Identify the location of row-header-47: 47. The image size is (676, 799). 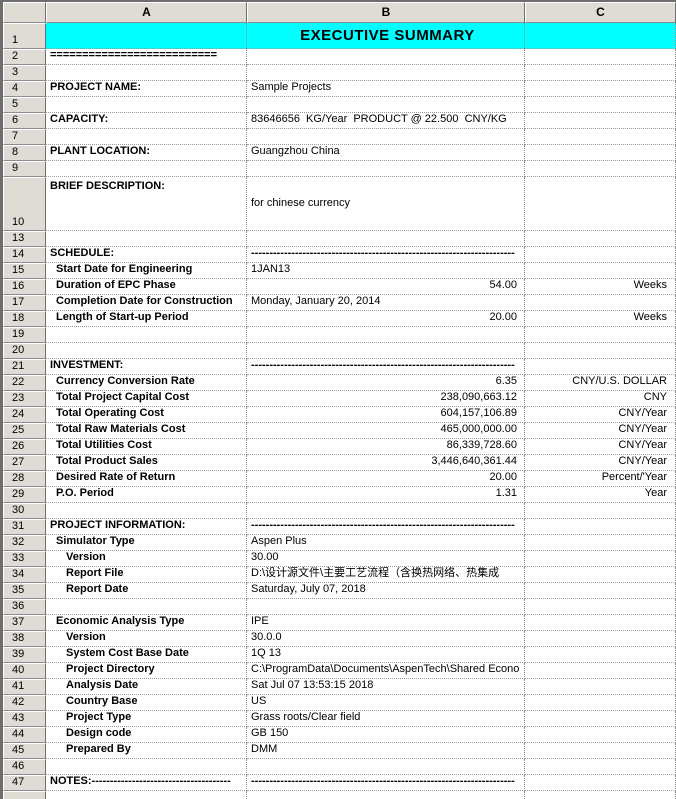
(24, 783).